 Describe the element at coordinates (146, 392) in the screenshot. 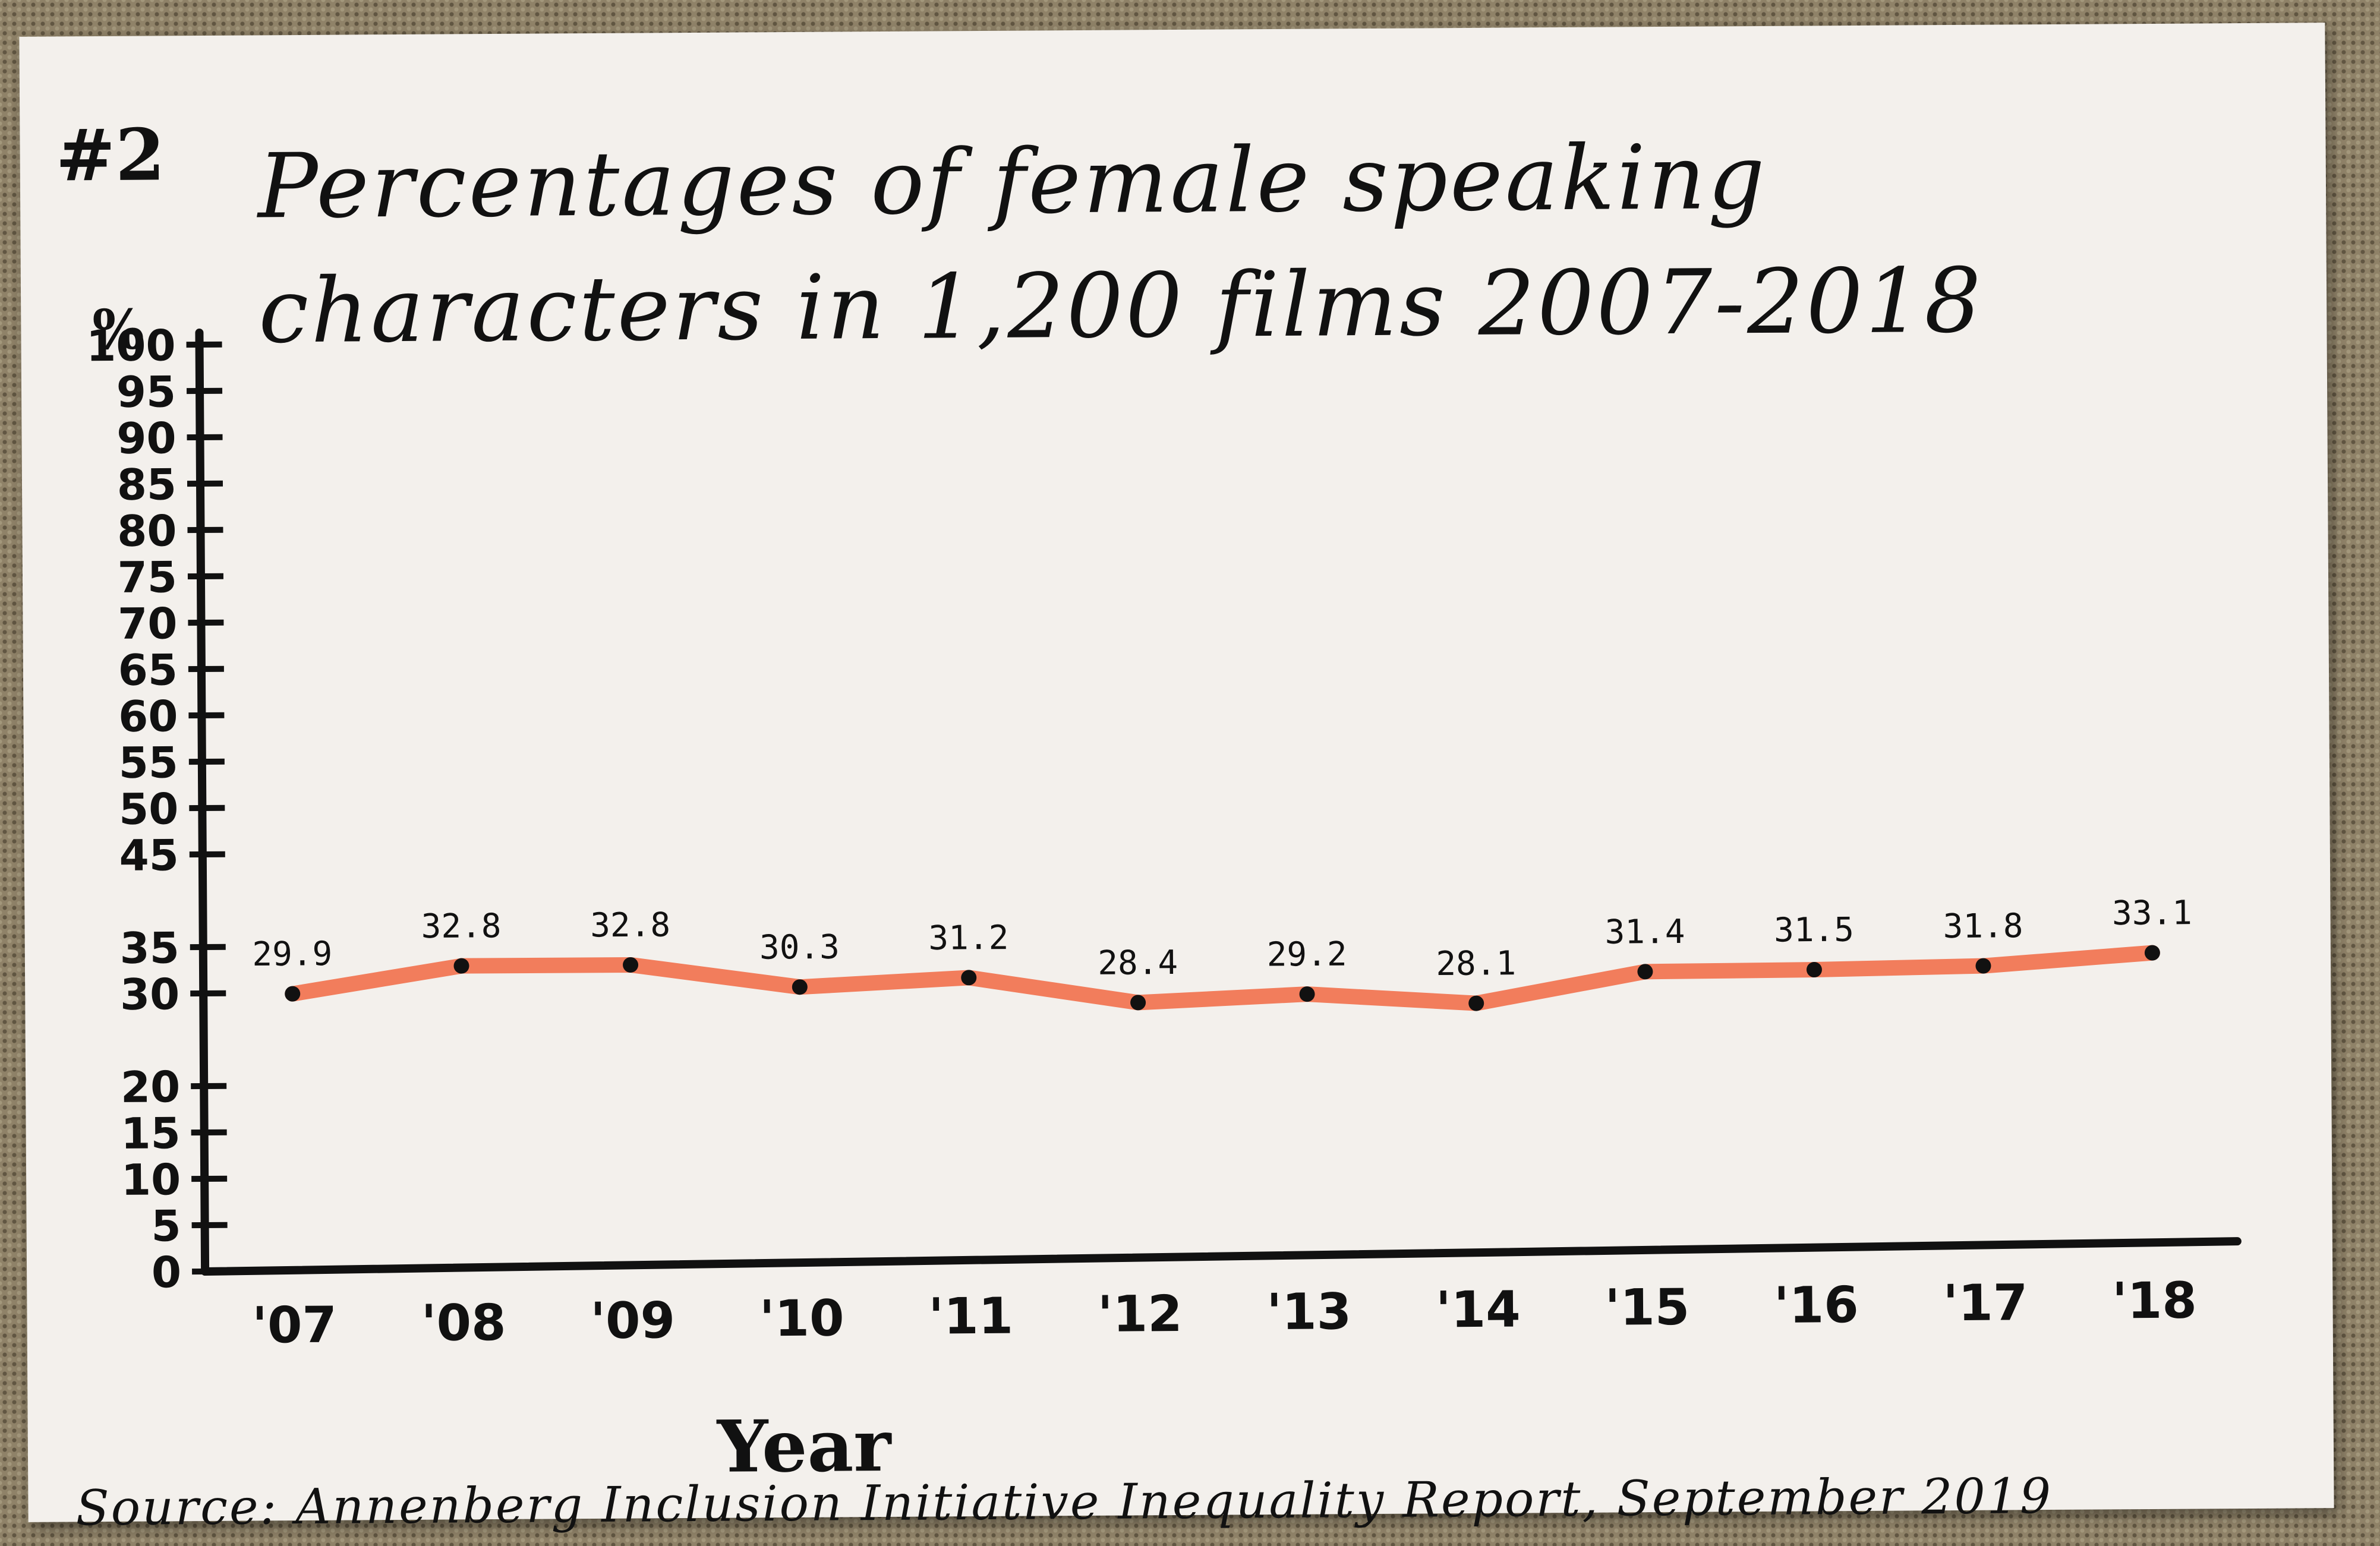

I see `y-tick-label: 95` at that location.